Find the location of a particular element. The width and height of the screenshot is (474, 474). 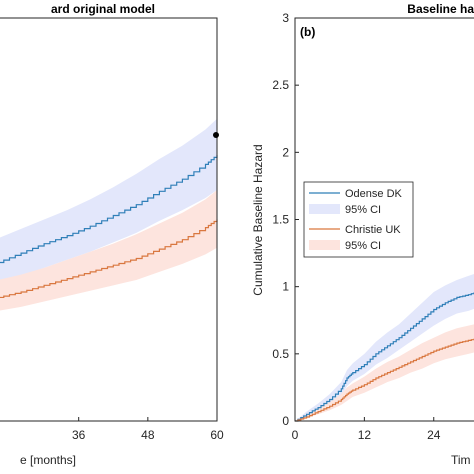

panel-a-lines is located at coordinates (109, 227).